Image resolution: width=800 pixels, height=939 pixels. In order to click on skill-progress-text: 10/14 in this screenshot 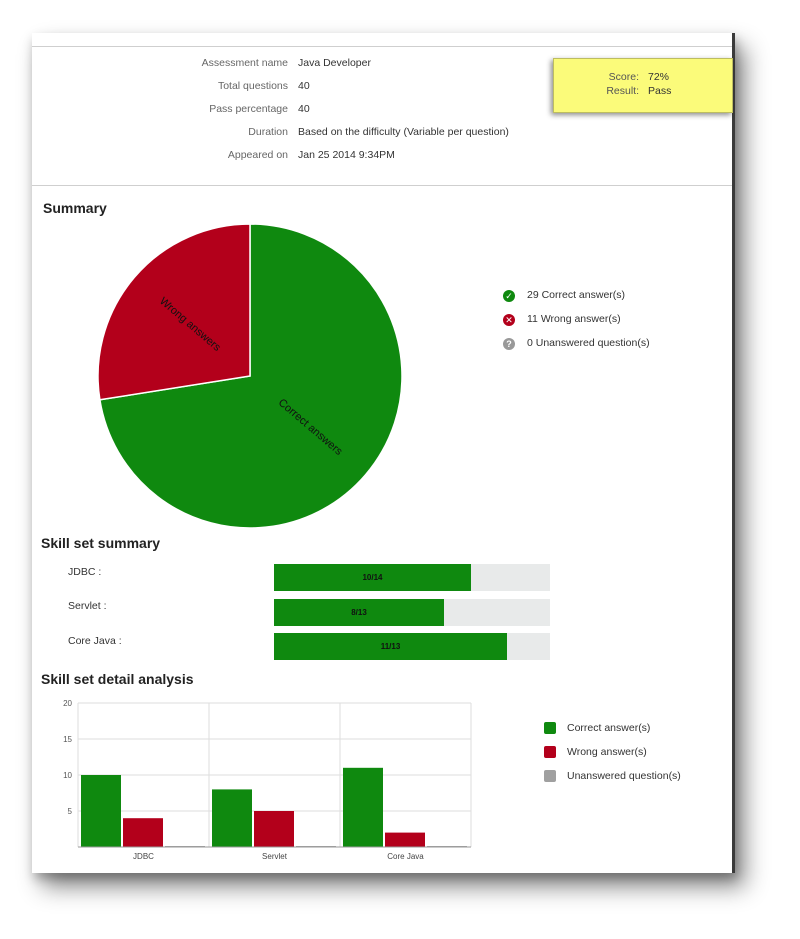, I will do `click(372, 577)`.